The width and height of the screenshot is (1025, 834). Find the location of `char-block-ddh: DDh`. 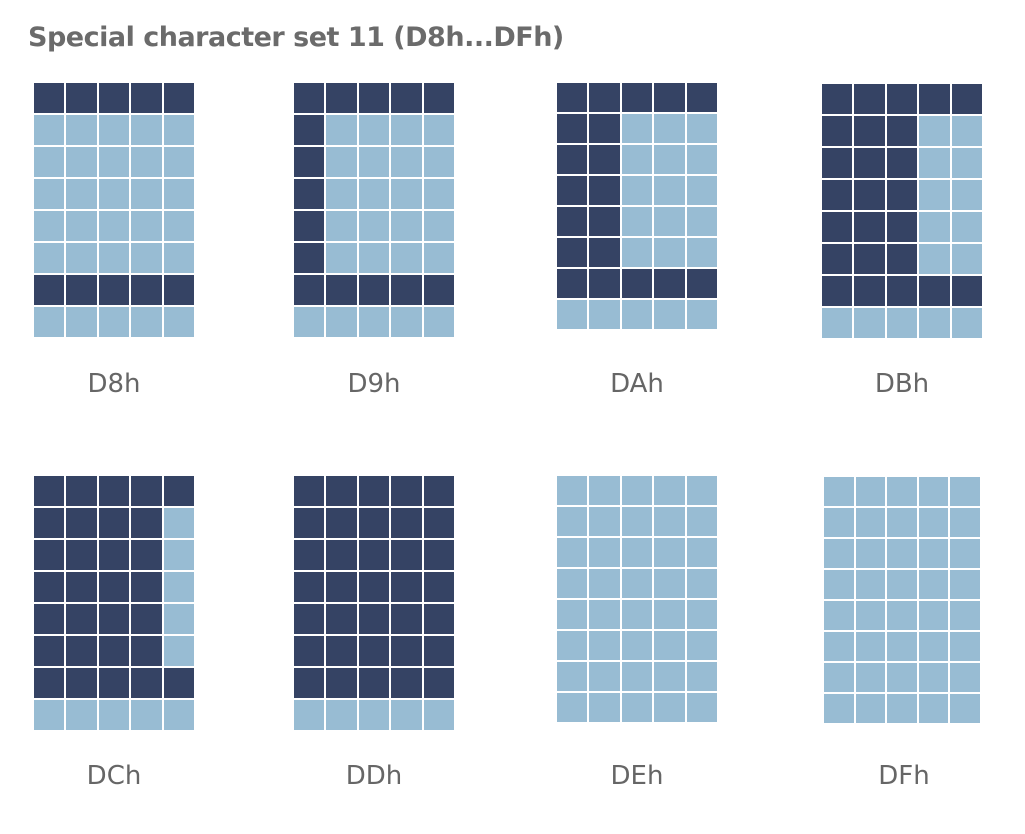

char-block-ddh: DDh is located at coordinates (374, 633).